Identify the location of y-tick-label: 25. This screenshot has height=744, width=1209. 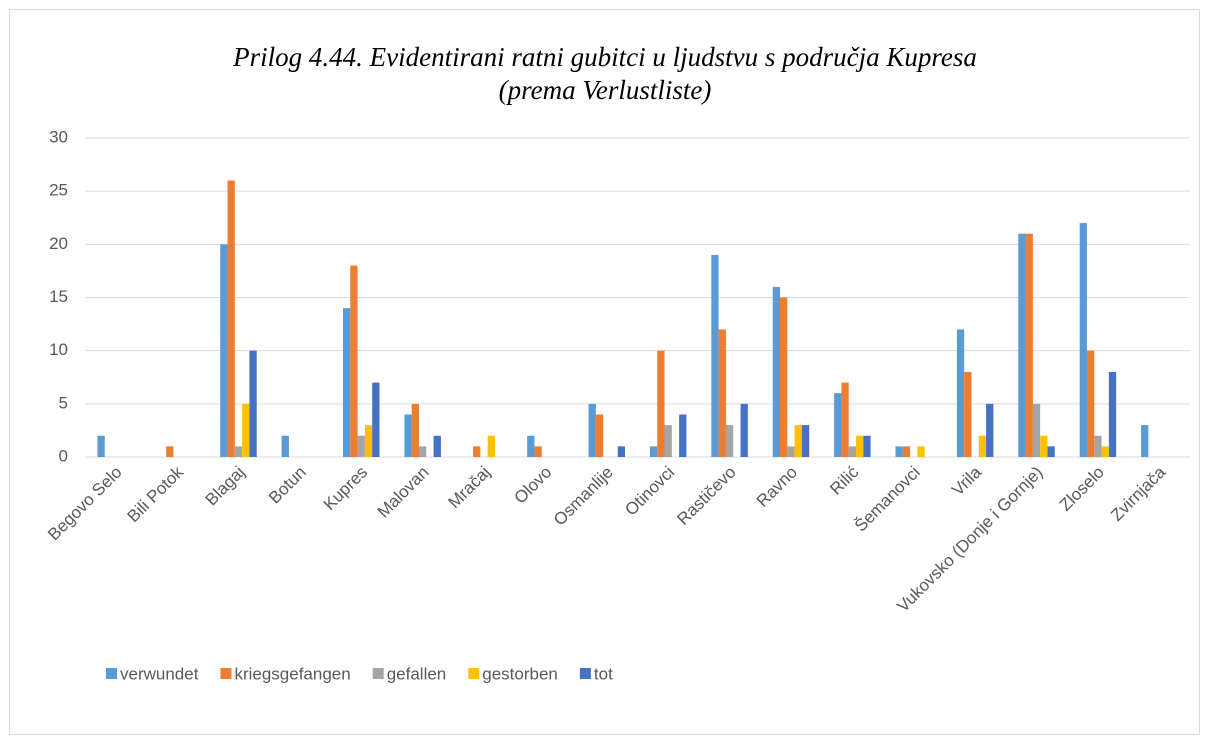
(58, 190).